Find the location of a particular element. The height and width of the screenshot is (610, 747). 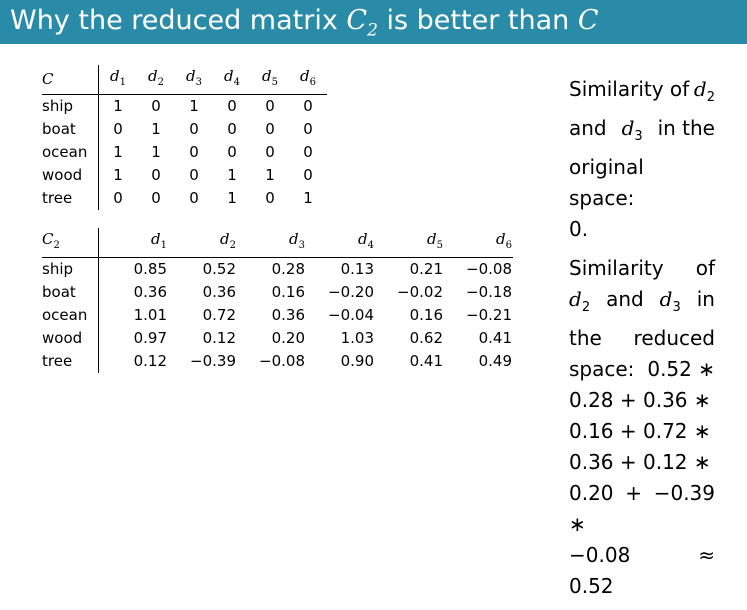

matrix-cell: 0.13 is located at coordinates (357, 269).